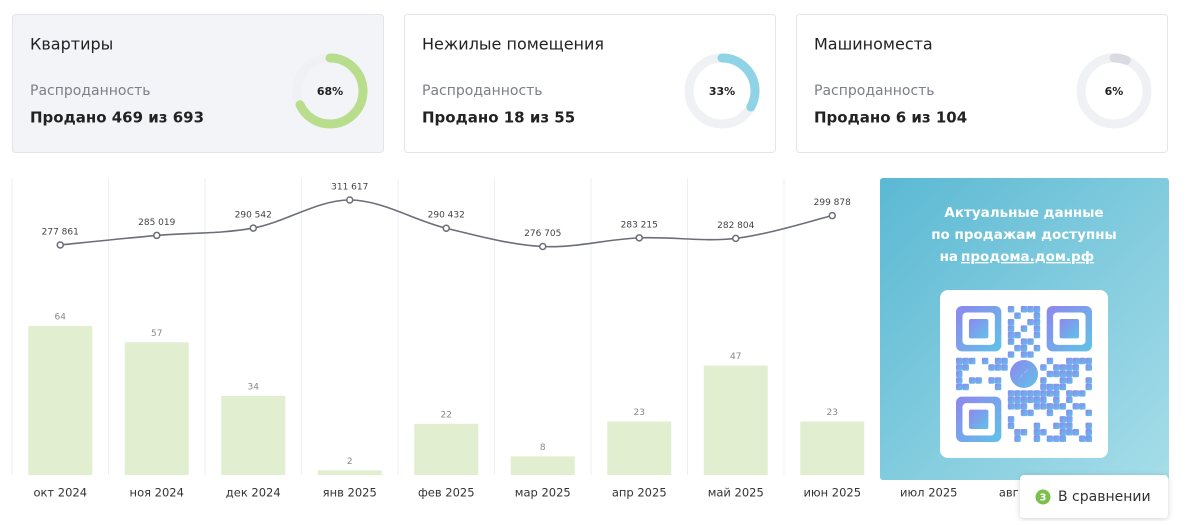  I want to click on donut-label: 6%, so click(1114, 91).